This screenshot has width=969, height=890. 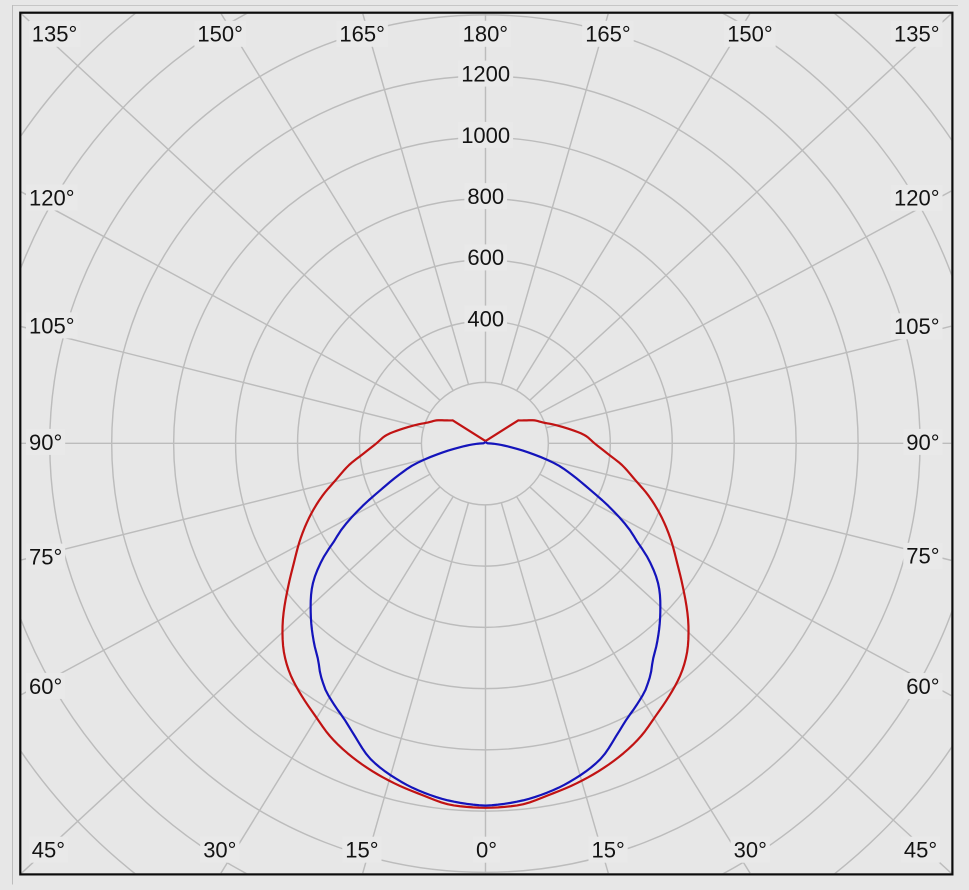 I want to click on svg-text: 800, so click(x=485, y=196).